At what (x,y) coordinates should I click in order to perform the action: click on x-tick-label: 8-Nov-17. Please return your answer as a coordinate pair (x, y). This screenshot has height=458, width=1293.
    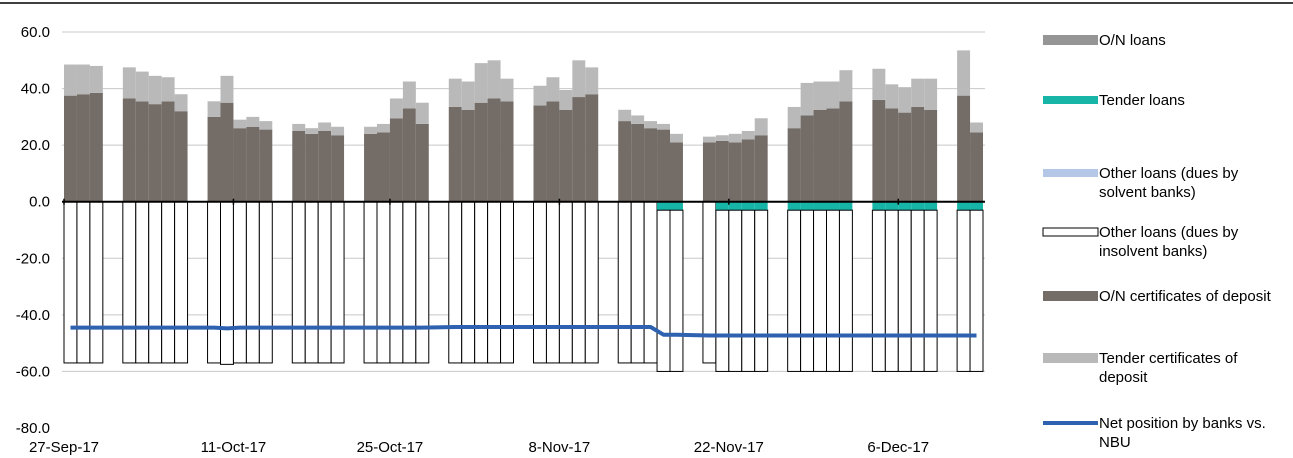
    Looking at the image, I should click on (560, 447).